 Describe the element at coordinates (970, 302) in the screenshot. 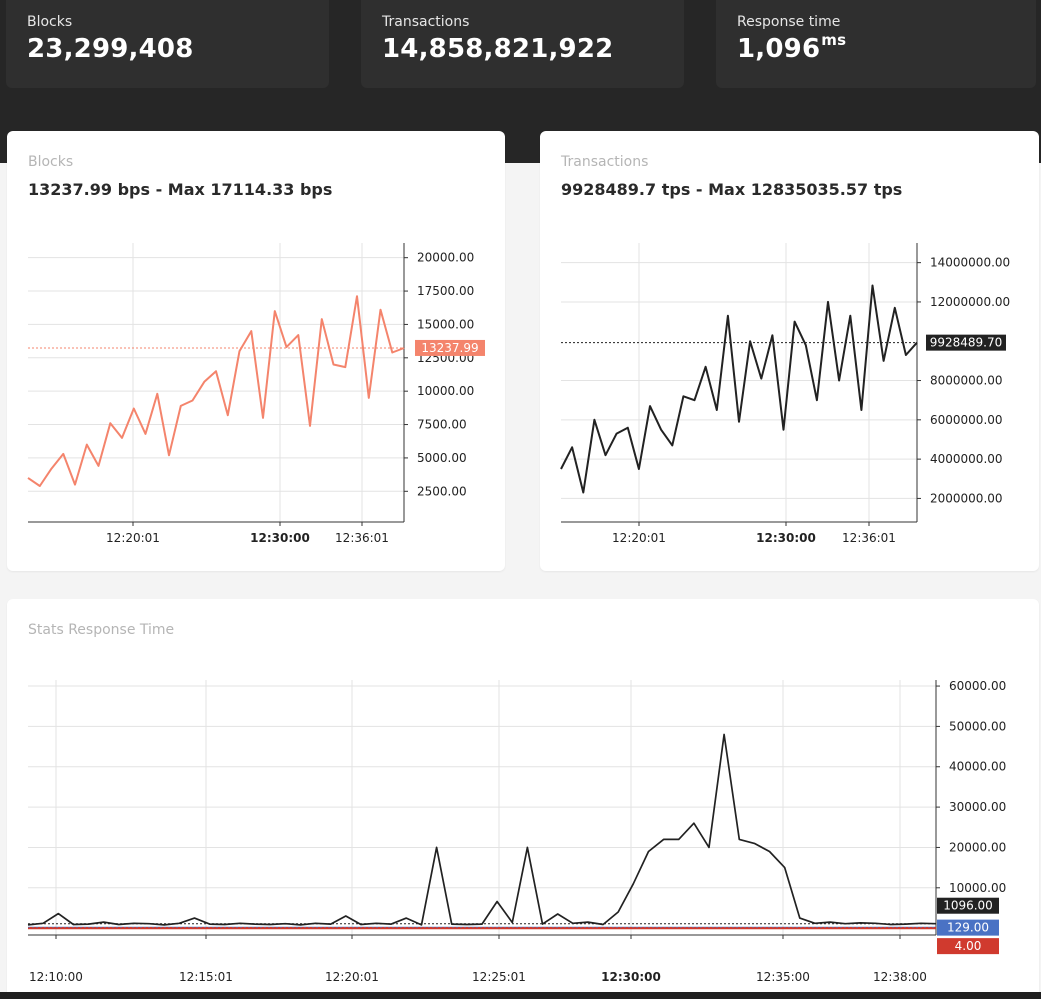

I see `y-tick-label: 12000000.00` at that location.